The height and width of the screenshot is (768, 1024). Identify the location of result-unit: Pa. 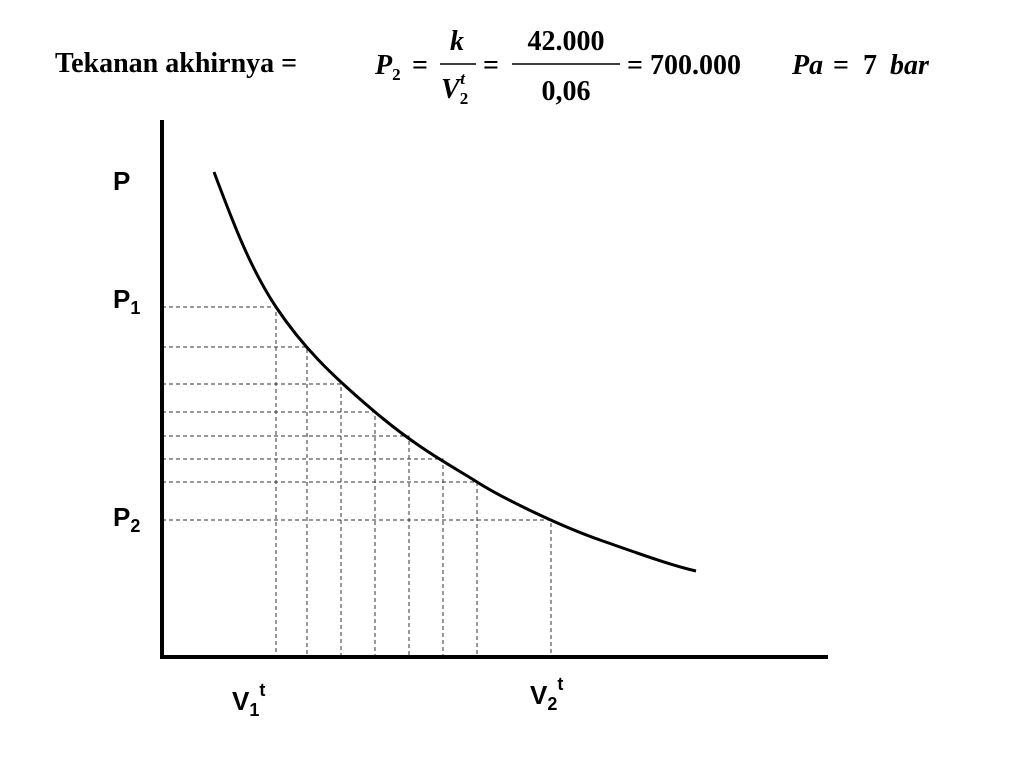
(807, 65).